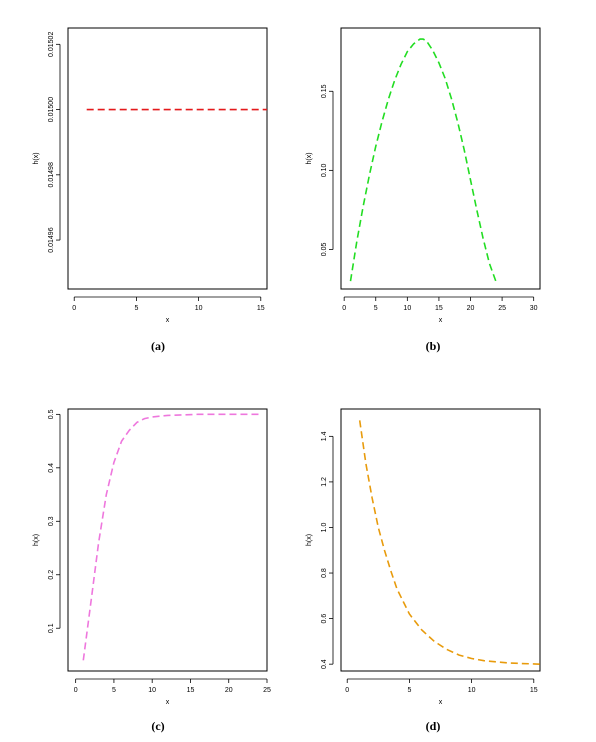 The image size is (596, 742). I want to click on y-tick-label: 0.2, so click(51, 575).